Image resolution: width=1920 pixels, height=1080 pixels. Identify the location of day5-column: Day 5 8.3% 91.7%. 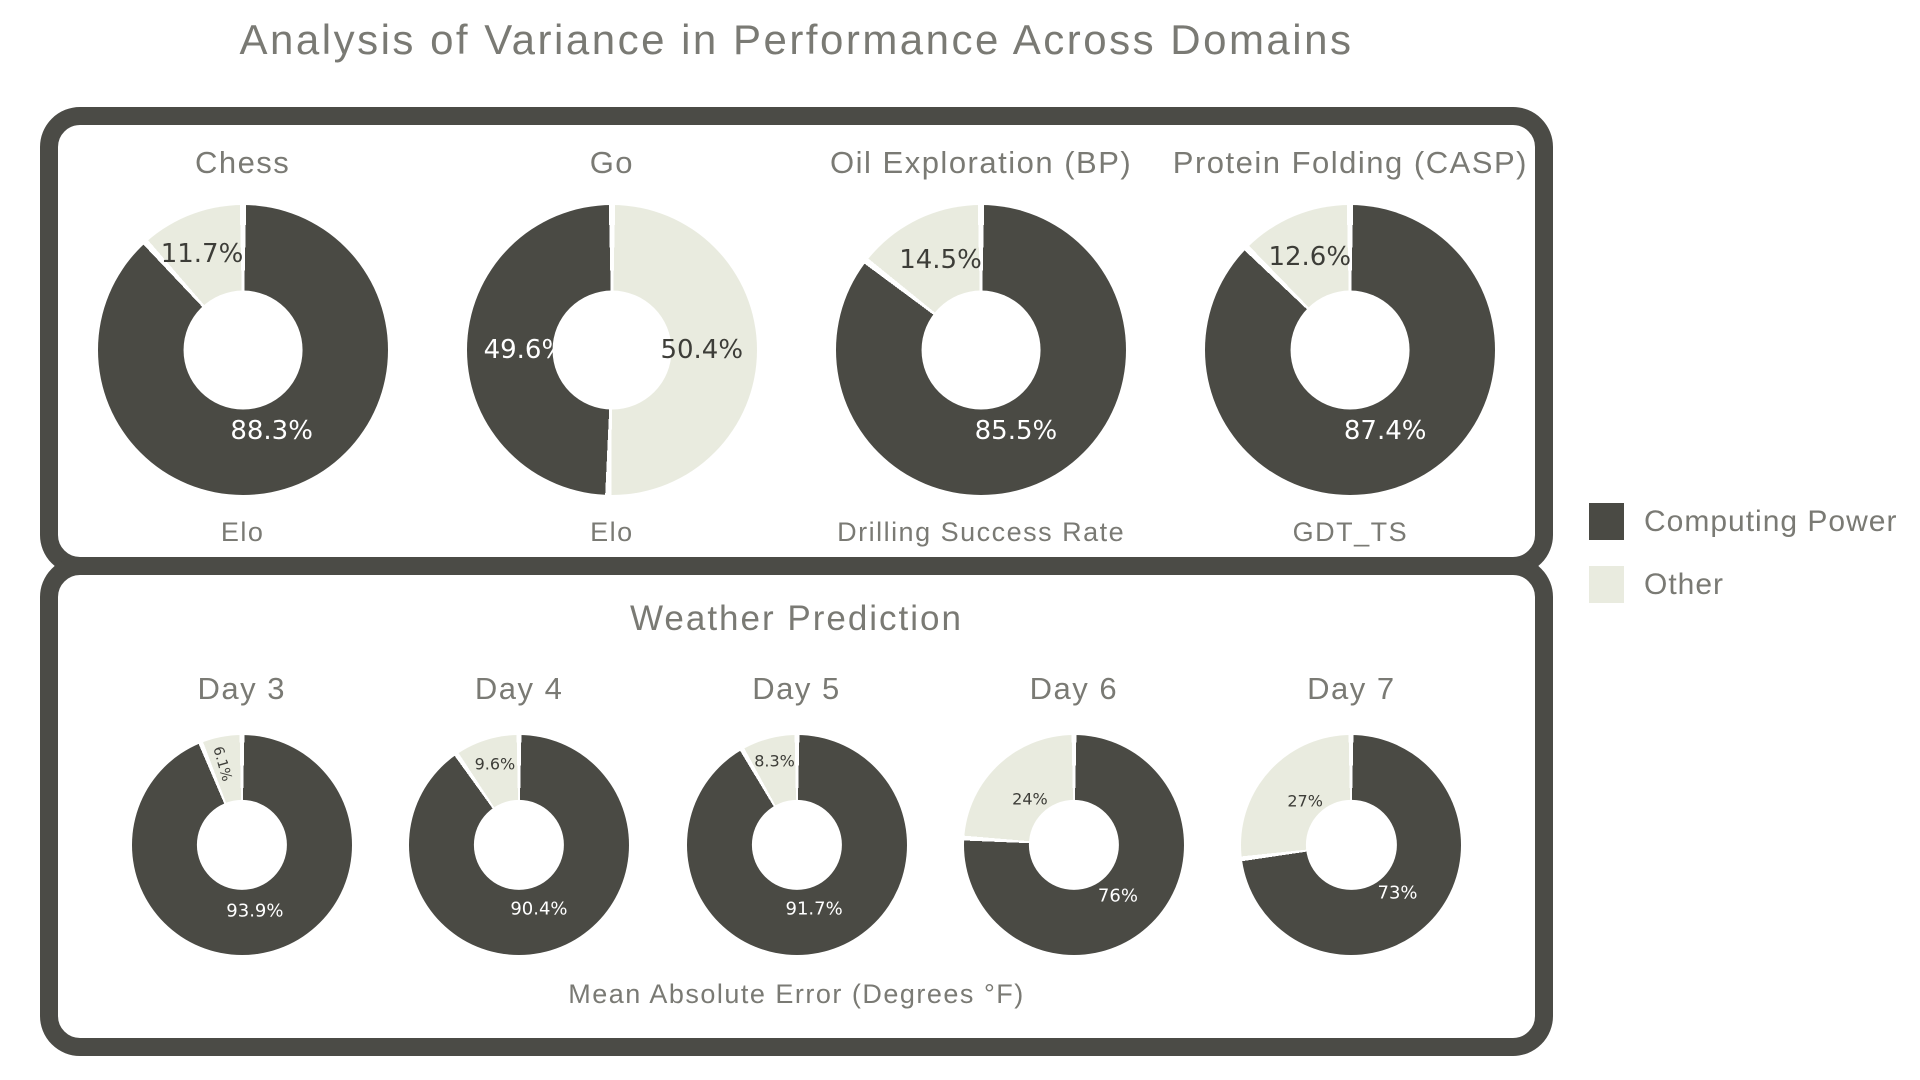
(796, 812).